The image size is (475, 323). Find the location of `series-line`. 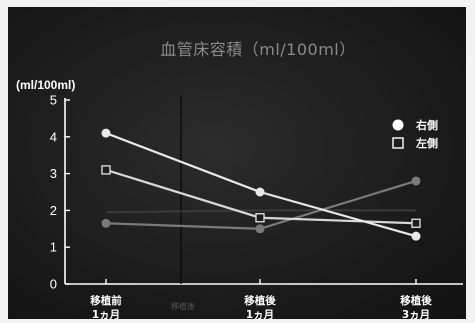

series-line is located at coordinates (260, 211).